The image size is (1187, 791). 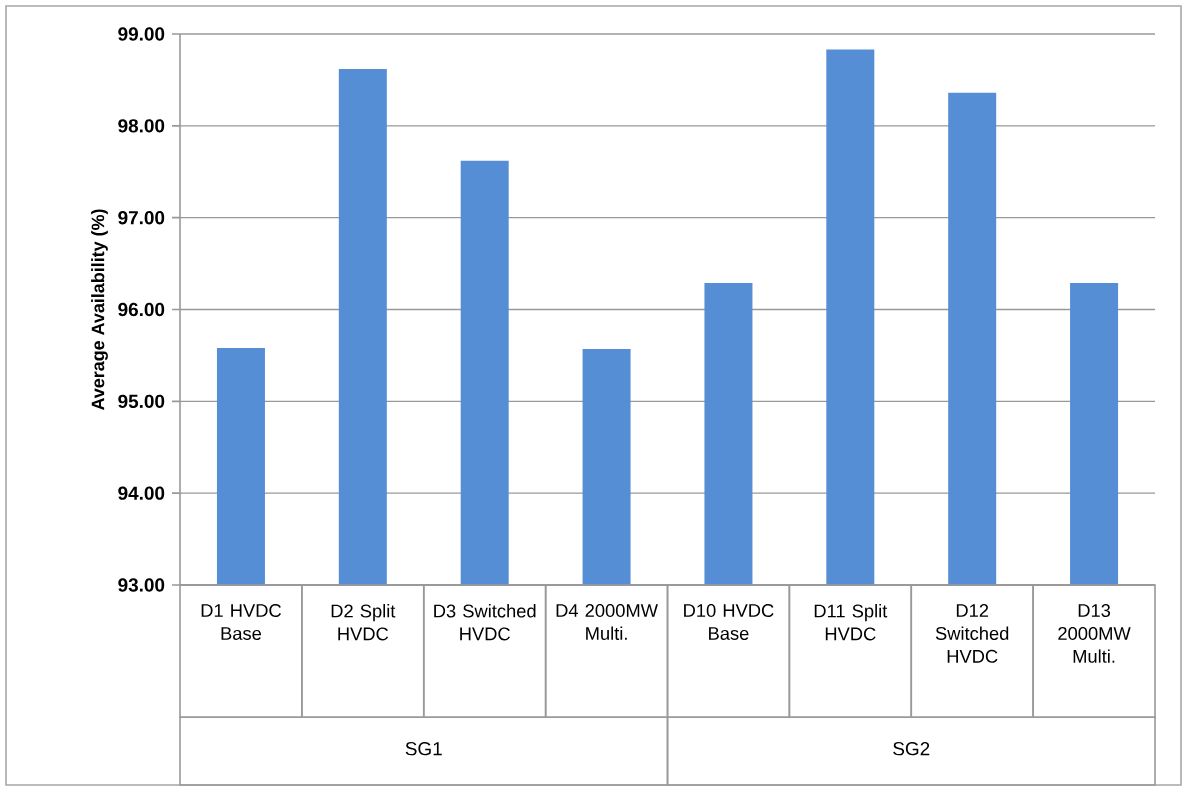 What do you see at coordinates (485, 622) in the screenshot?
I see `x-tick-label: D3 Switched HVDC` at bounding box center [485, 622].